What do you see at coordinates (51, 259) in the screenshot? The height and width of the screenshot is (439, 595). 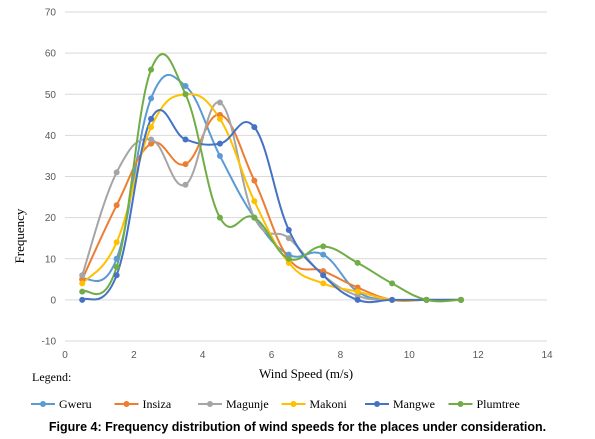 I see `y-tick-label: 10` at bounding box center [51, 259].